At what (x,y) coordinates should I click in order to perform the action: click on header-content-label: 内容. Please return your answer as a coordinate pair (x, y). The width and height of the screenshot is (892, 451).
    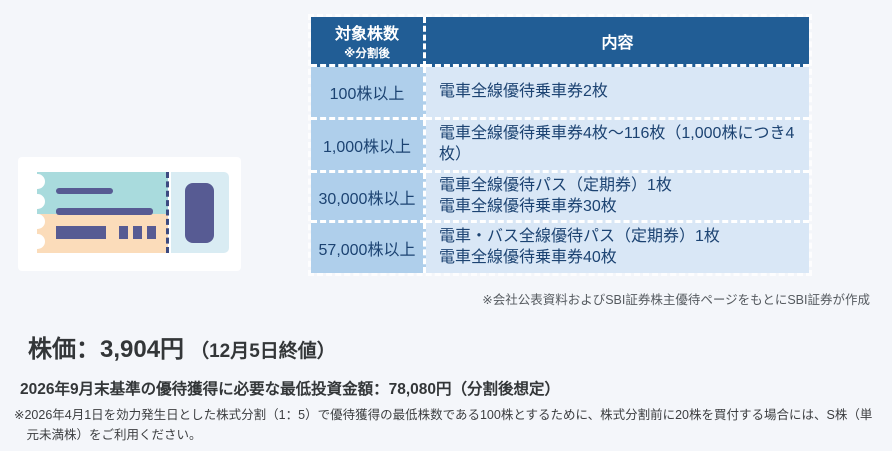
    Looking at the image, I should click on (617, 43).